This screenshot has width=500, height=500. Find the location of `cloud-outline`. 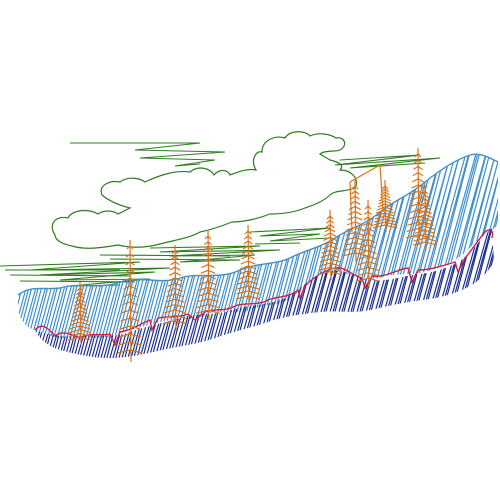

cloud-outline is located at coordinates (204, 190).